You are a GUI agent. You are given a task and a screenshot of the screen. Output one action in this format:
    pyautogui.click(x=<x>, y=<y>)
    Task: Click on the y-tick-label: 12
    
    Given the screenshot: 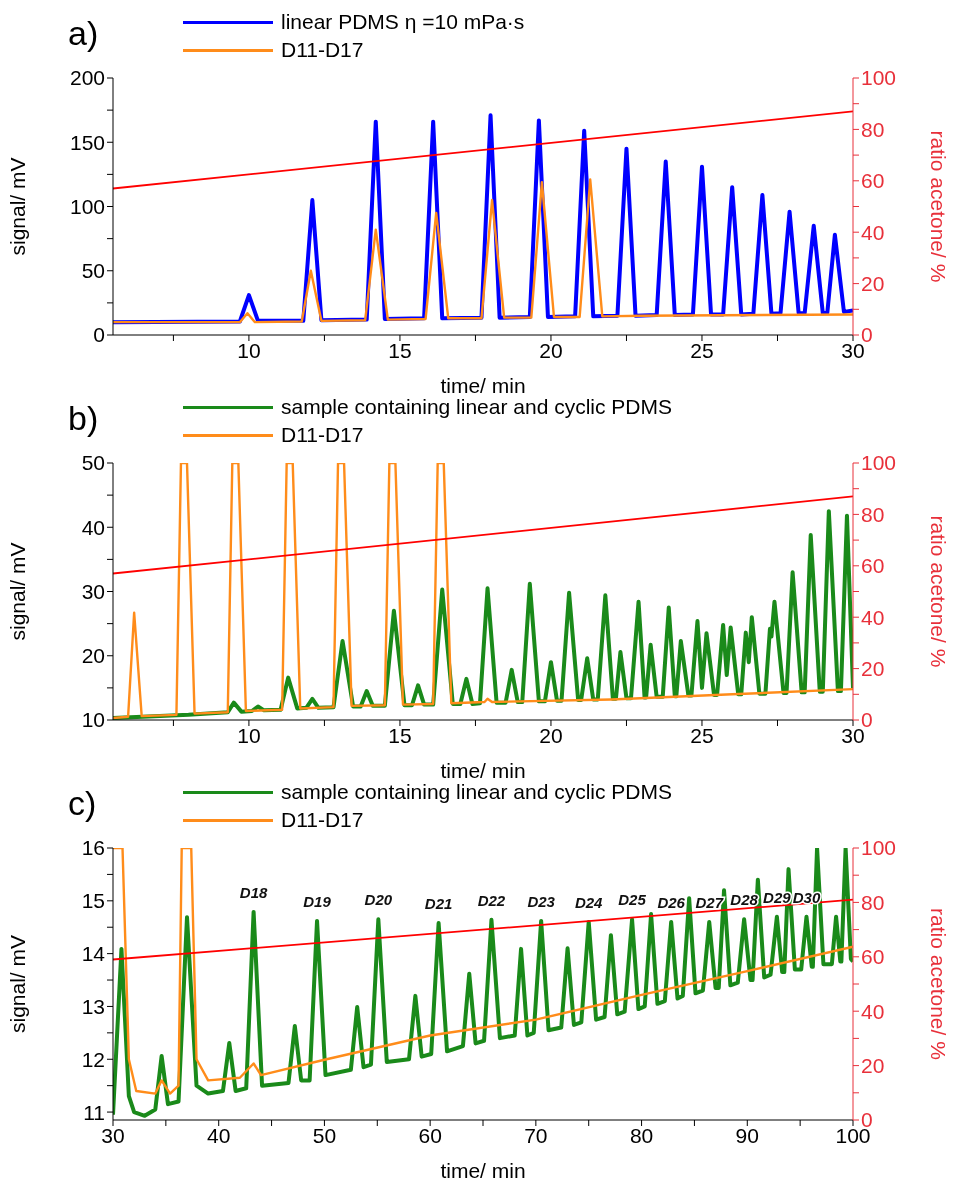 What is the action you would take?
    pyautogui.click(x=93, y=1059)
    